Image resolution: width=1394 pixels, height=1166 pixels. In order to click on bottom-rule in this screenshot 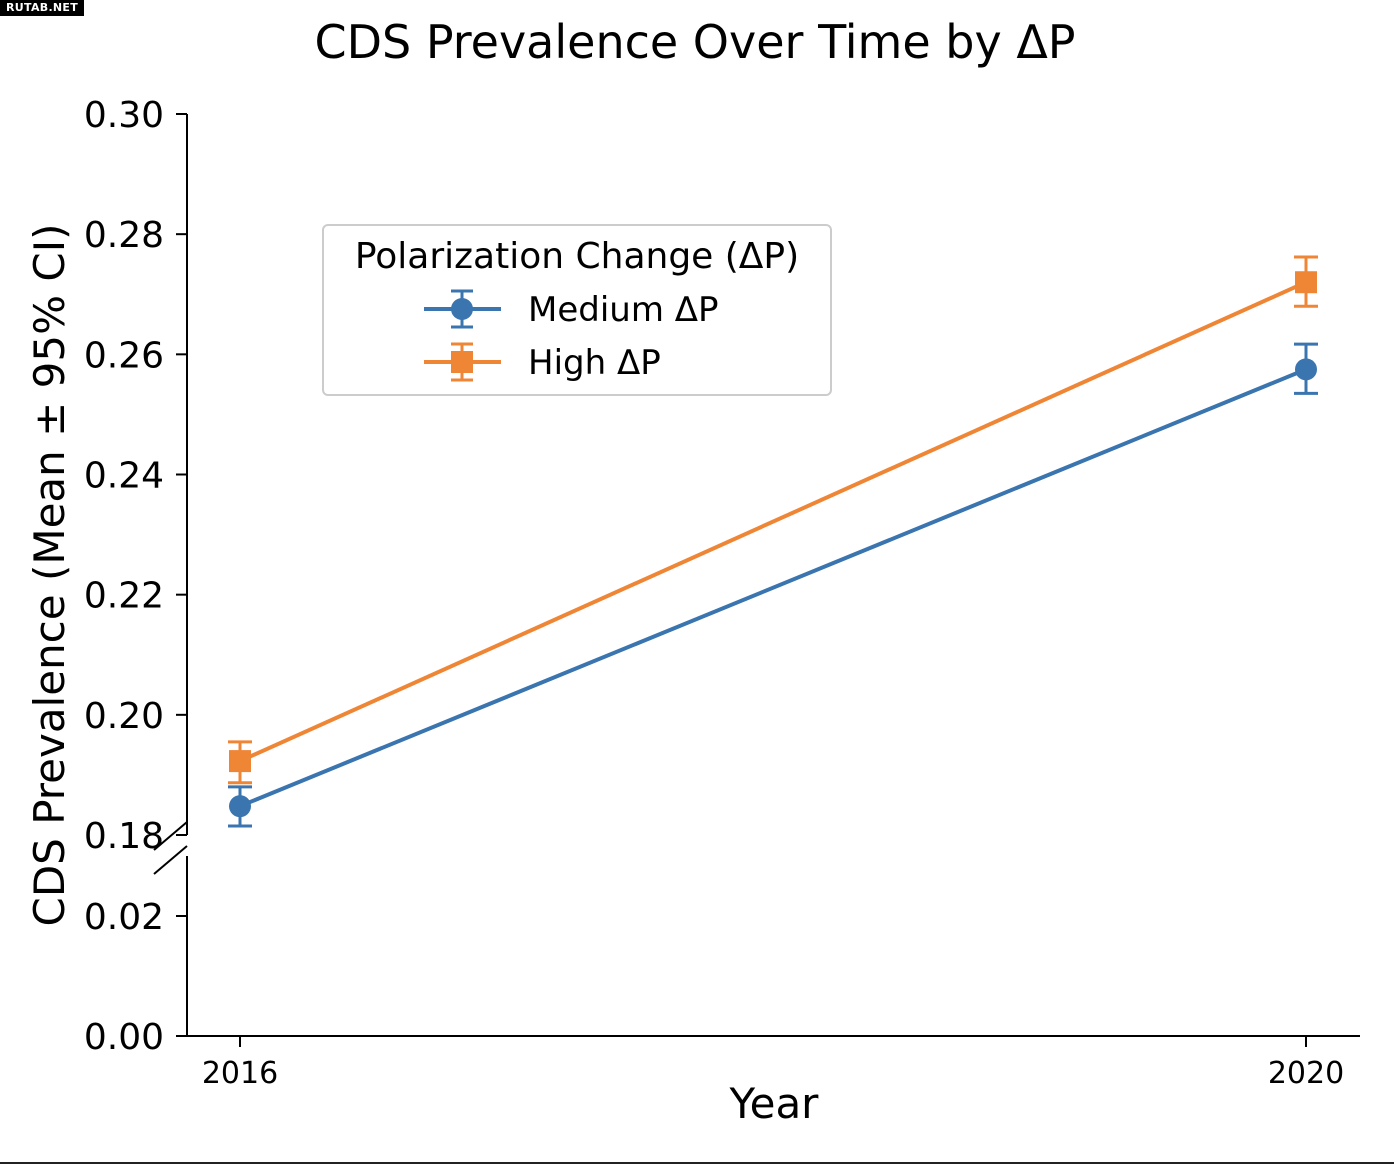, I will do `click(697, 1163)`.